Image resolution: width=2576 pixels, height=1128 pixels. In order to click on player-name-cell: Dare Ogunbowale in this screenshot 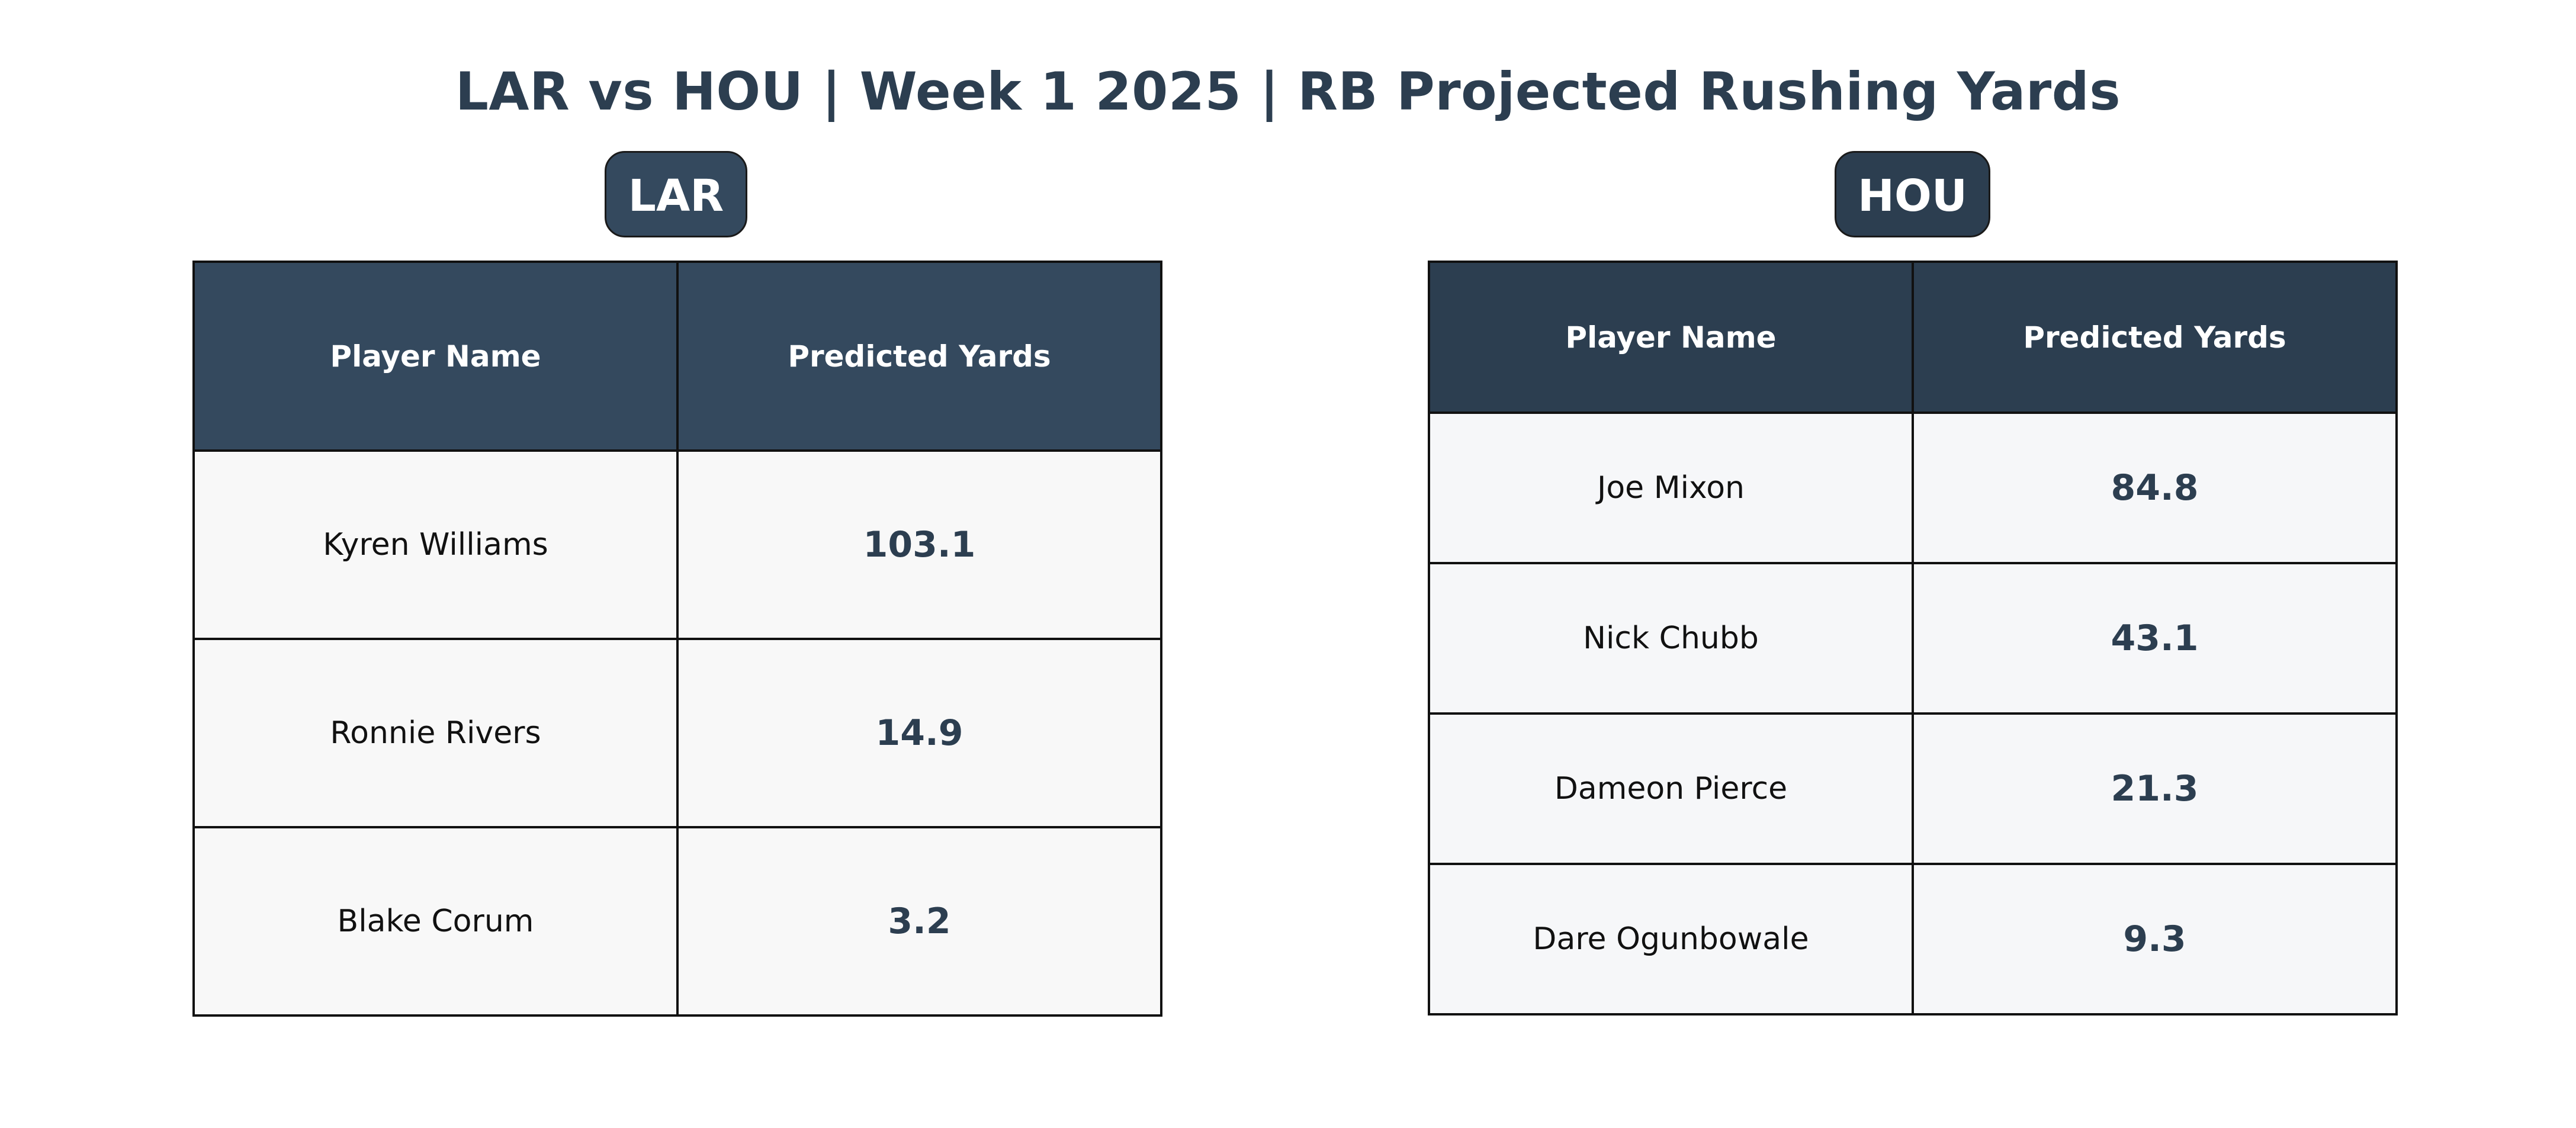, I will do `click(1671, 939)`.